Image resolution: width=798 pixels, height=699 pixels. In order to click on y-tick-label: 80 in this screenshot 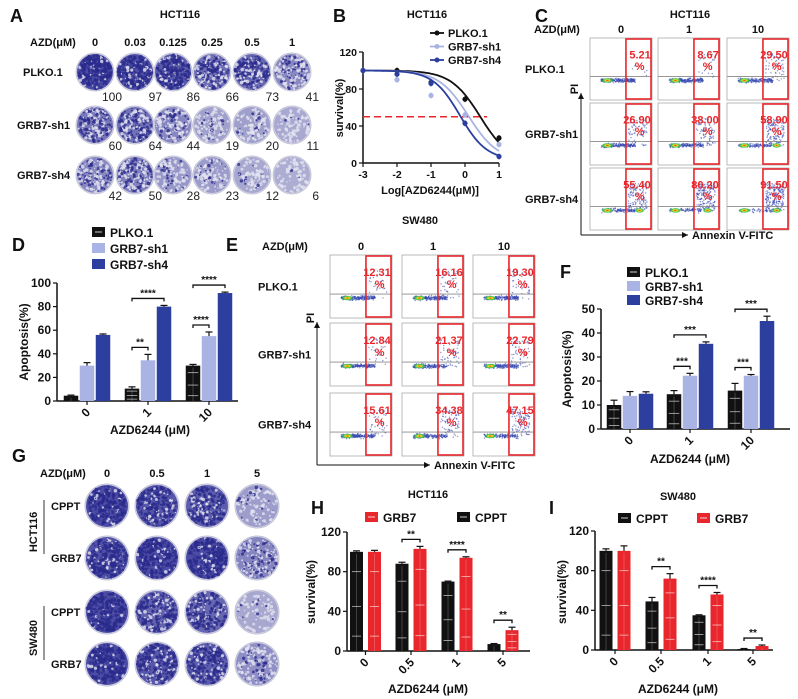, I will do `click(351, 90)`.